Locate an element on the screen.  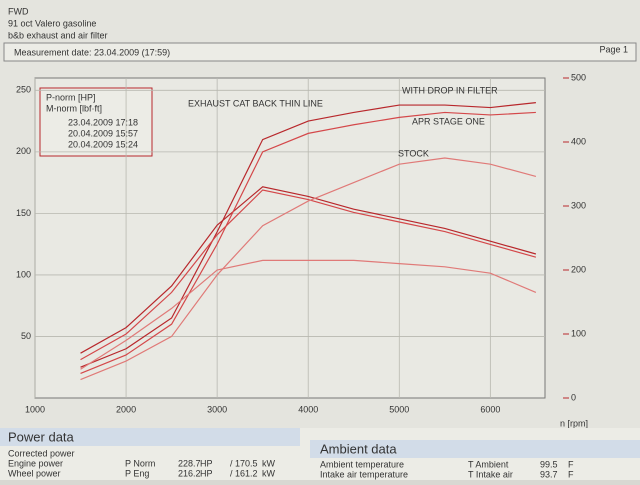
power-cell: 216.2 is located at coordinates (189, 473).